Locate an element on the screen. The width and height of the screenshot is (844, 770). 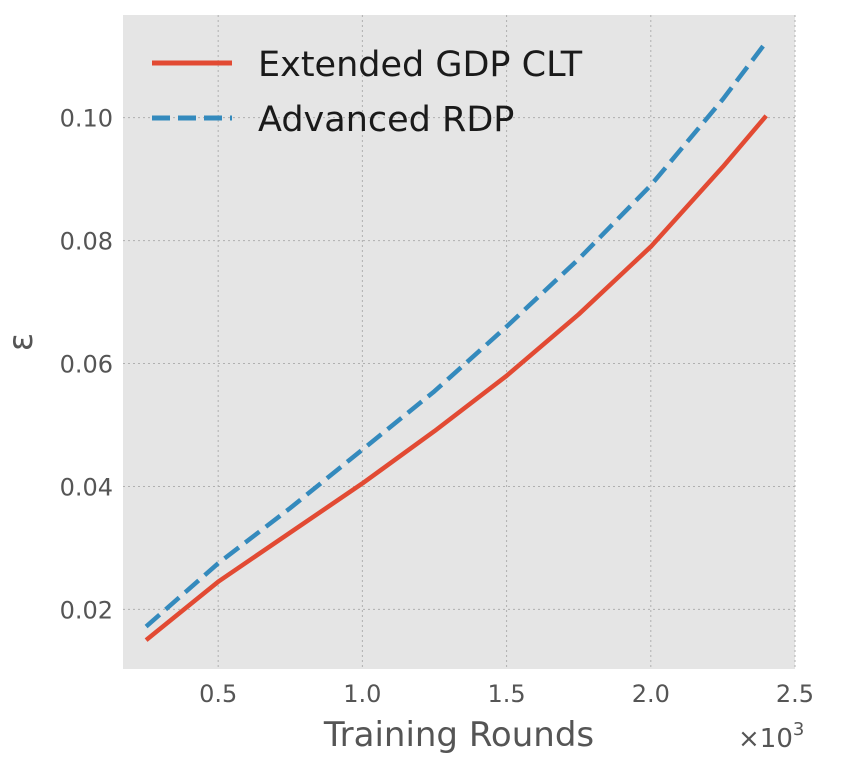
x-axis-ticks: 0.5 1.0 1.5 2.0 2.5 is located at coordinates (506, 694).